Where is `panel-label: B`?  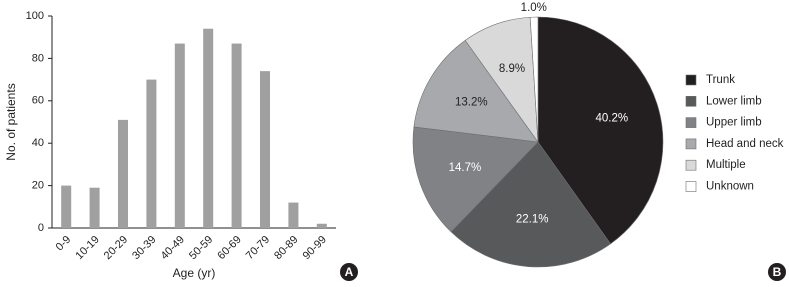
panel-label: B is located at coordinates (777, 272).